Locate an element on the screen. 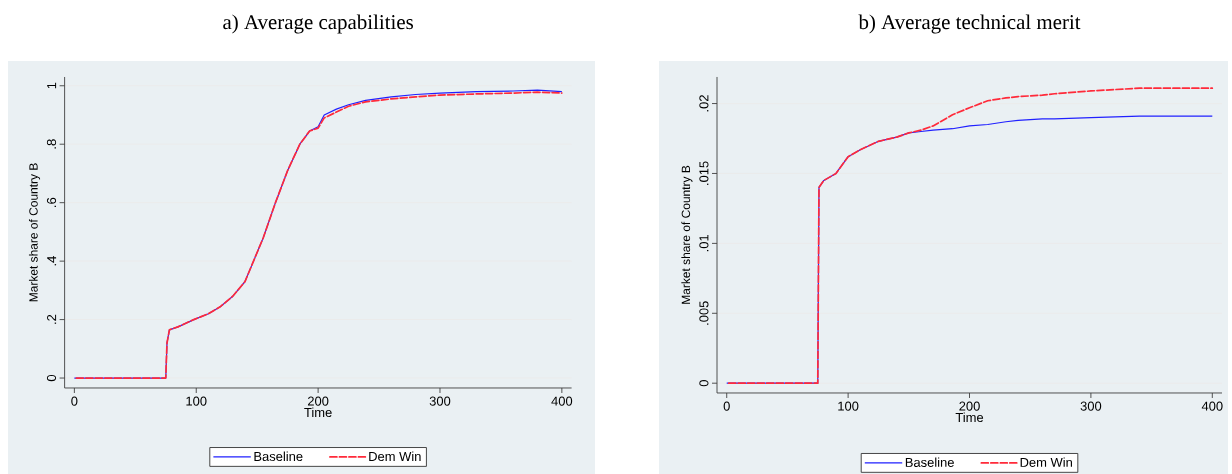 Image resolution: width=1232 pixels, height=474 pixels. y-tick-label: .02 is located at coordinates (704, 103).